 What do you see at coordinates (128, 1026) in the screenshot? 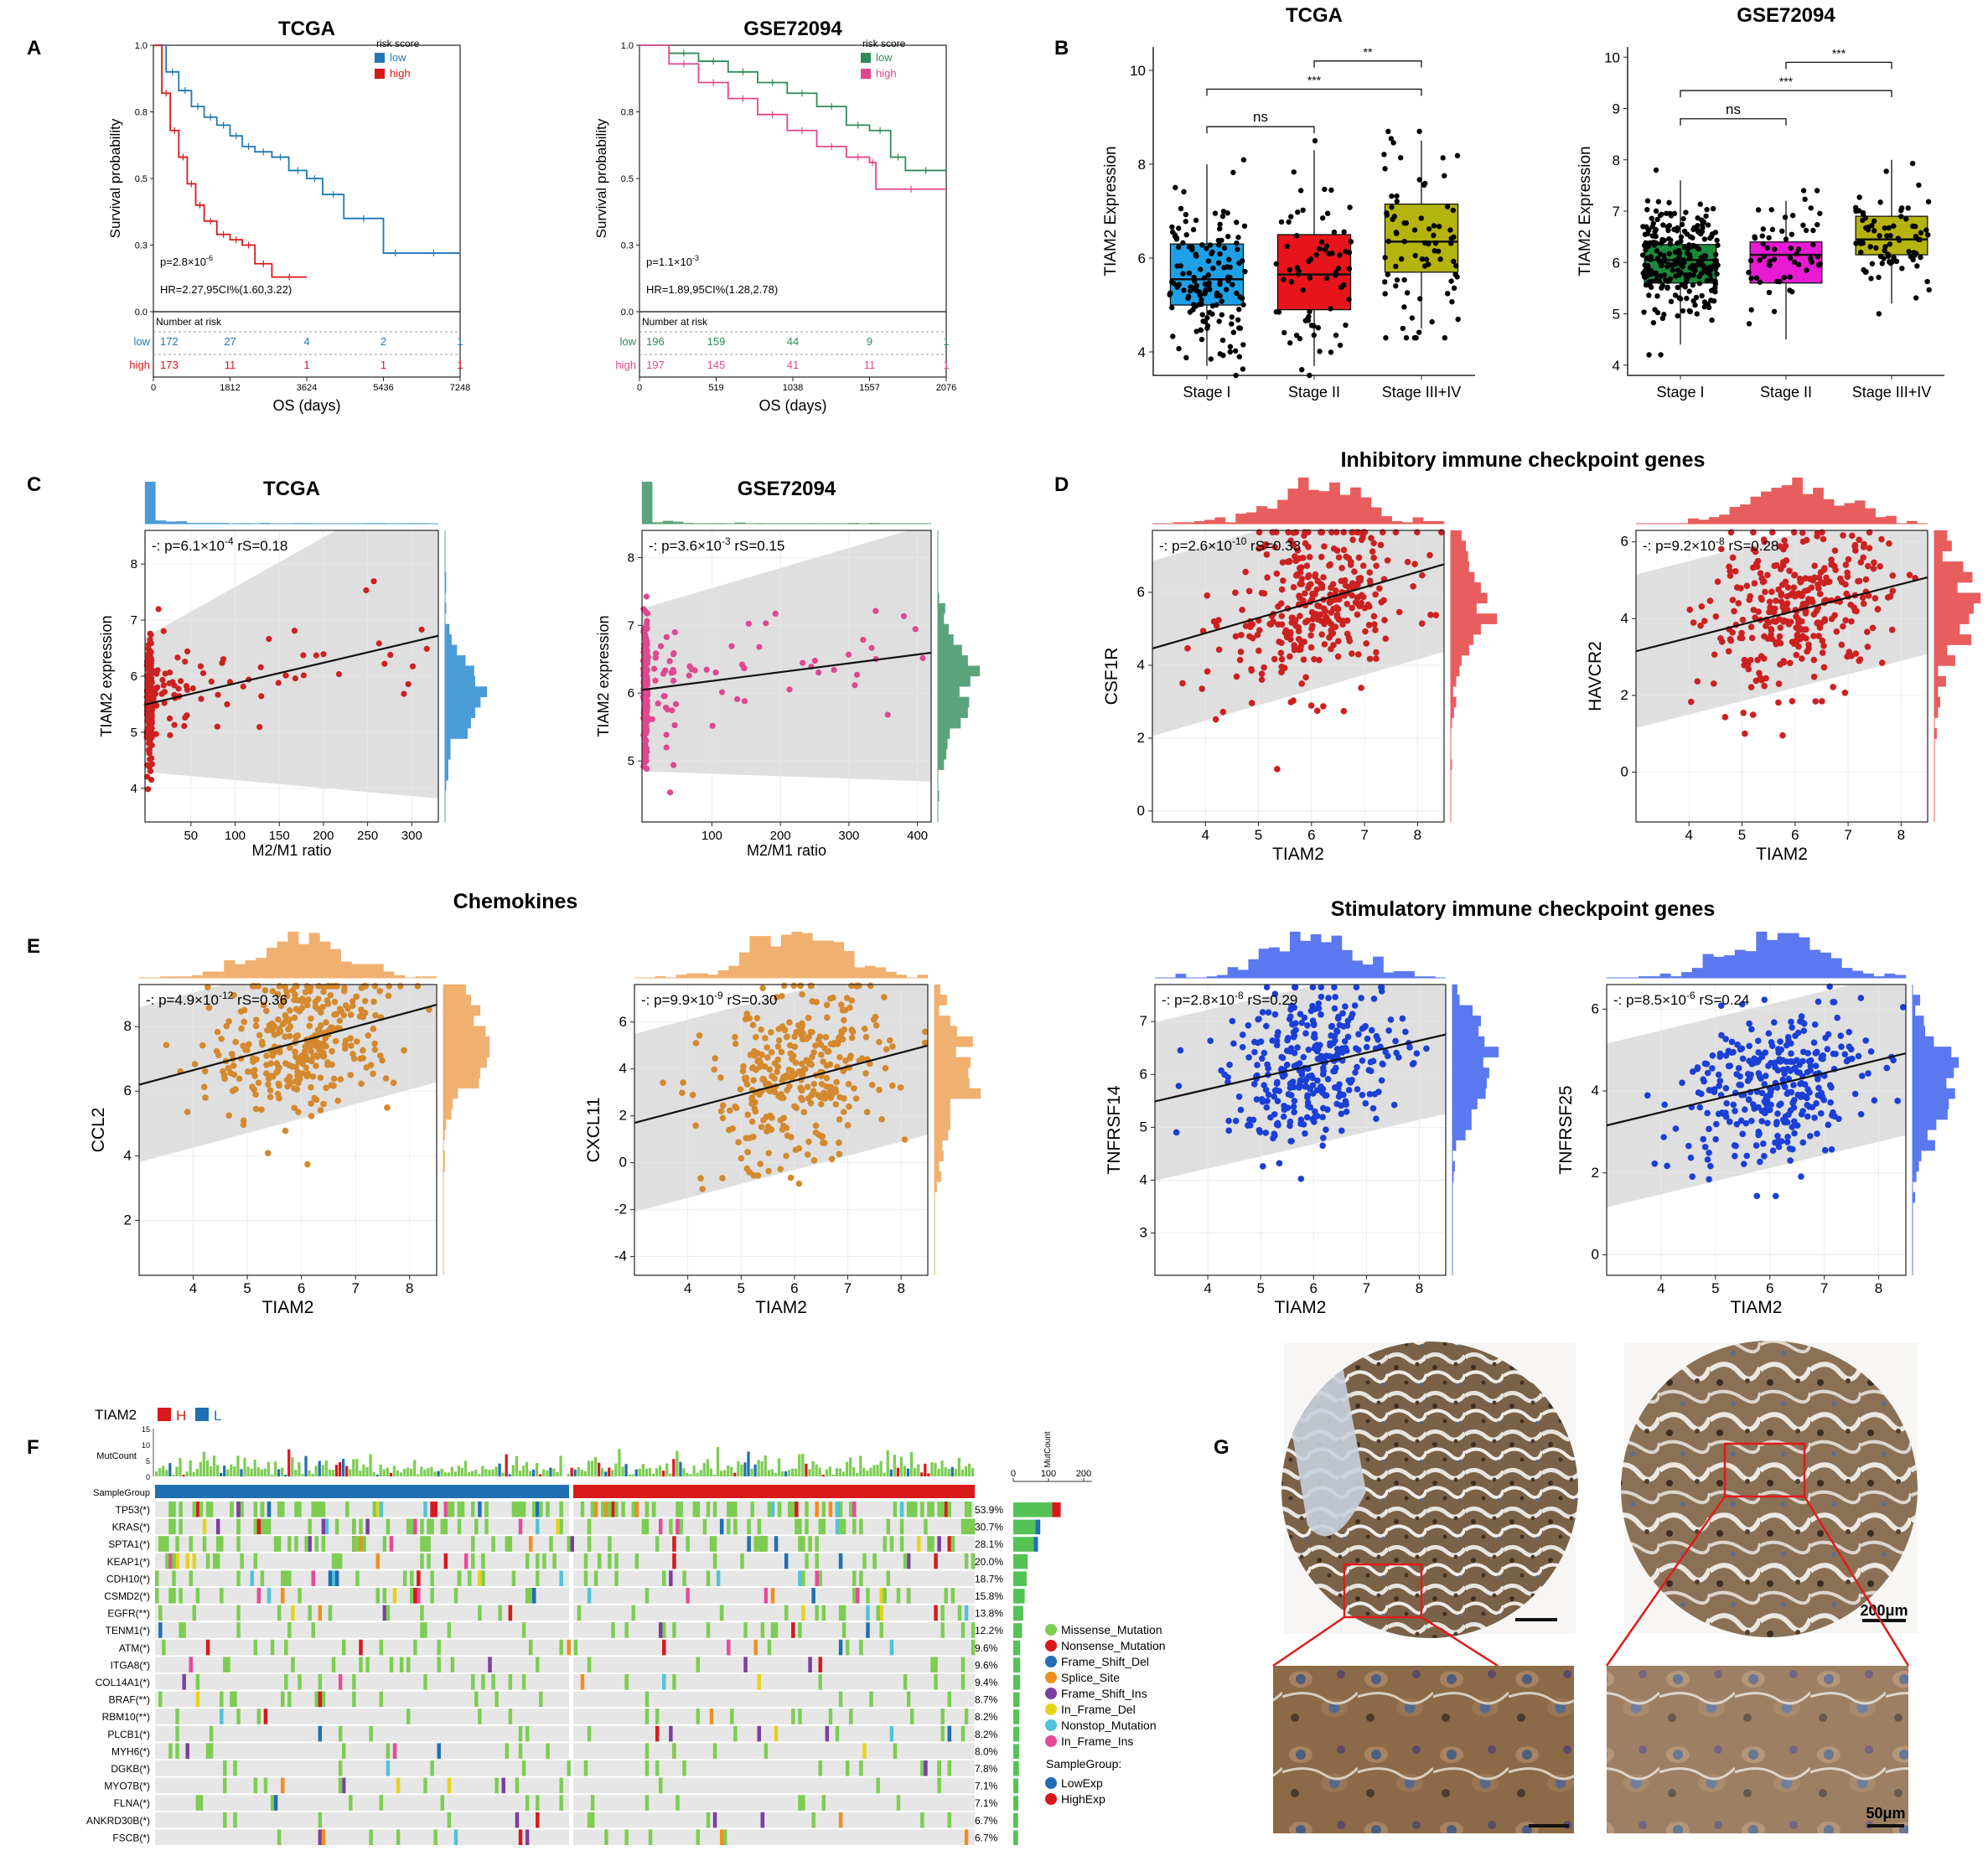
I see `scatter-ytick-label: 8` at bounding box center [128, 1026].